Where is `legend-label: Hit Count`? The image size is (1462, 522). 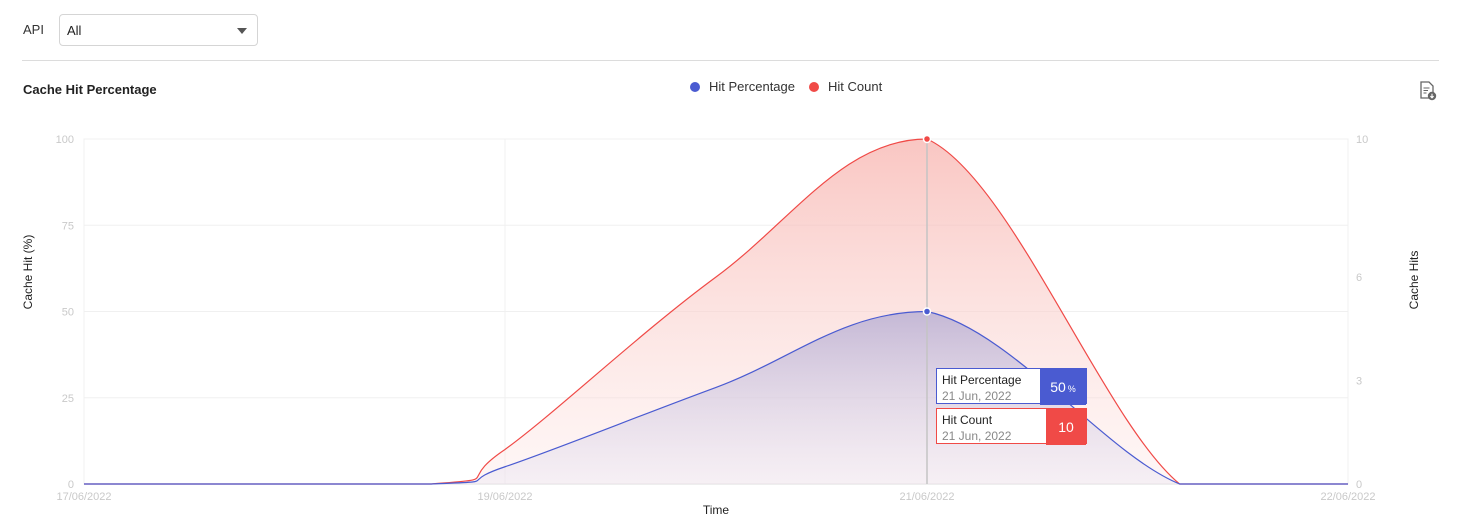 legend-label: Hit Count is located at coordinates (855, 86).